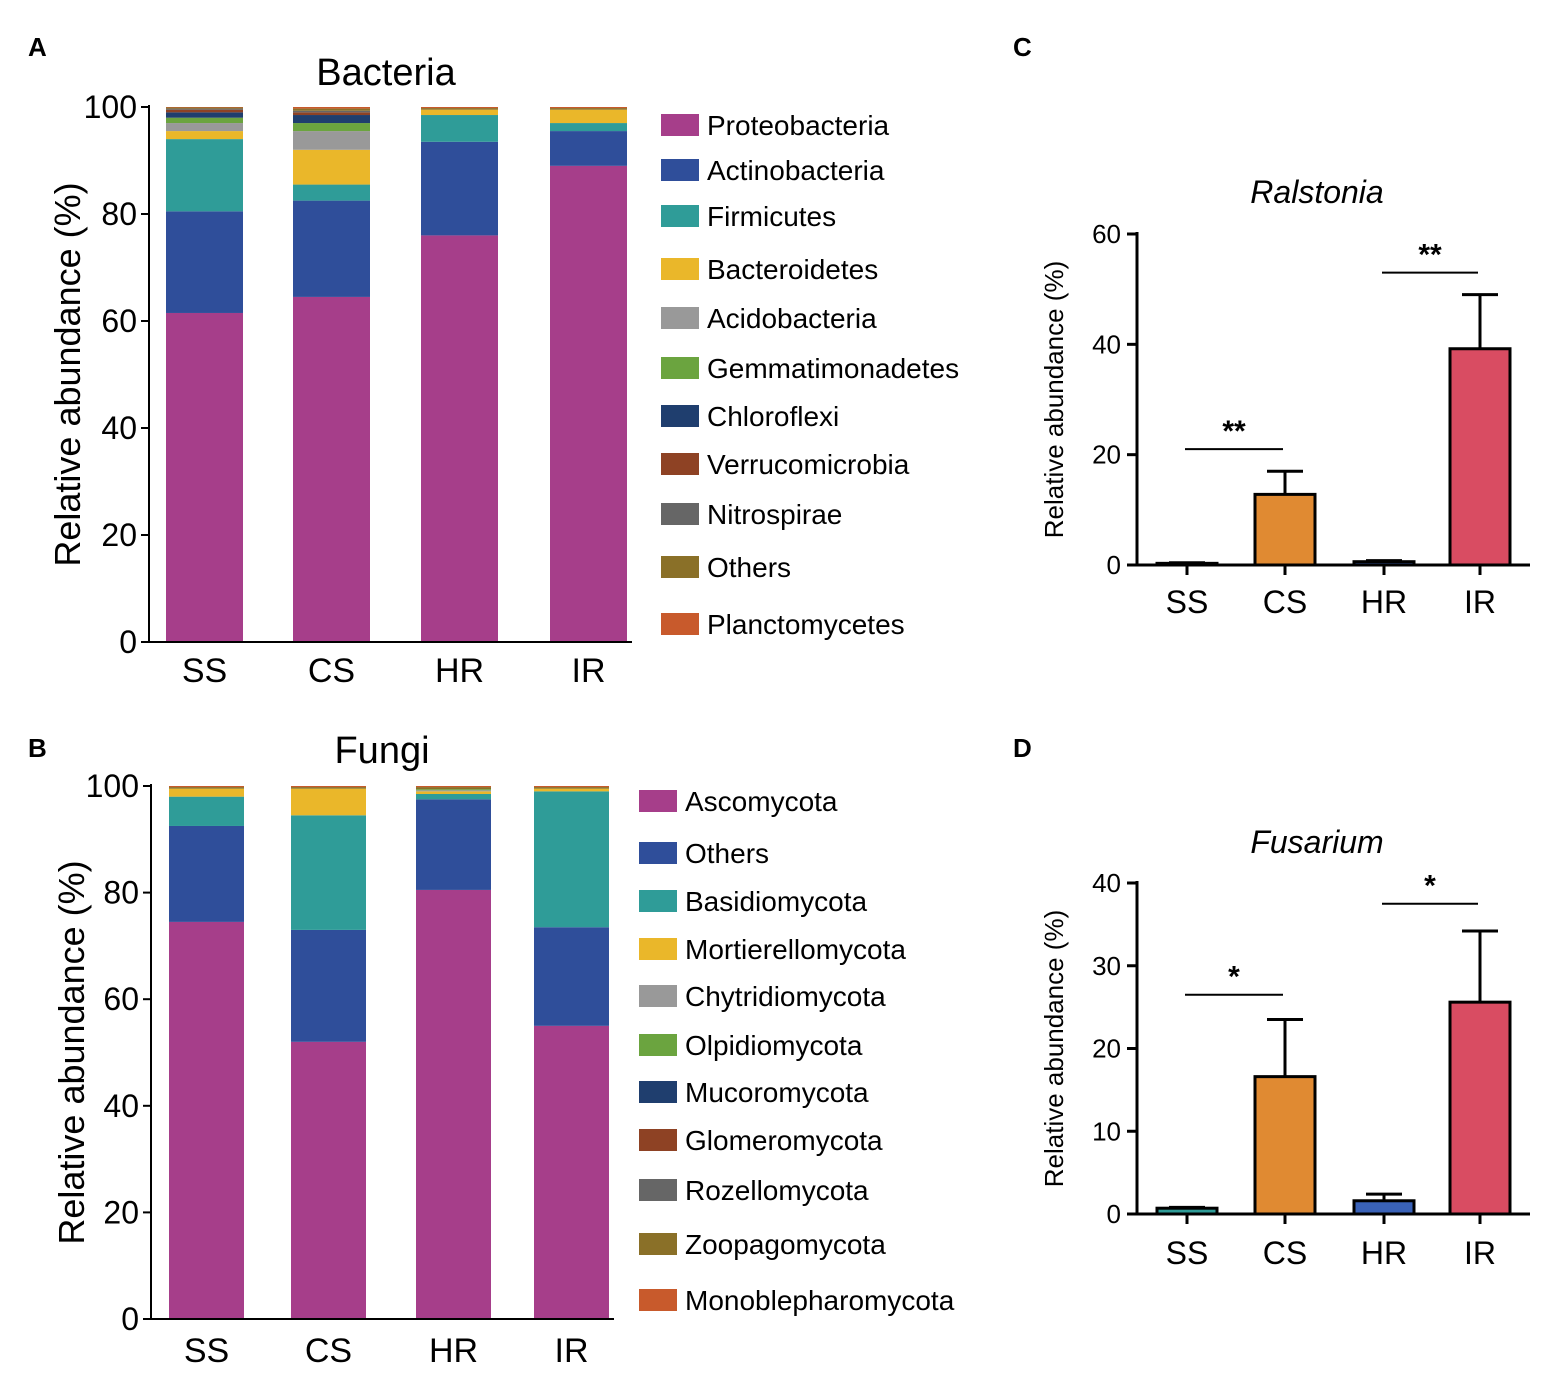  I want to click on legend-label-actinobacteria: Actinobacteria, so click(796, 170).